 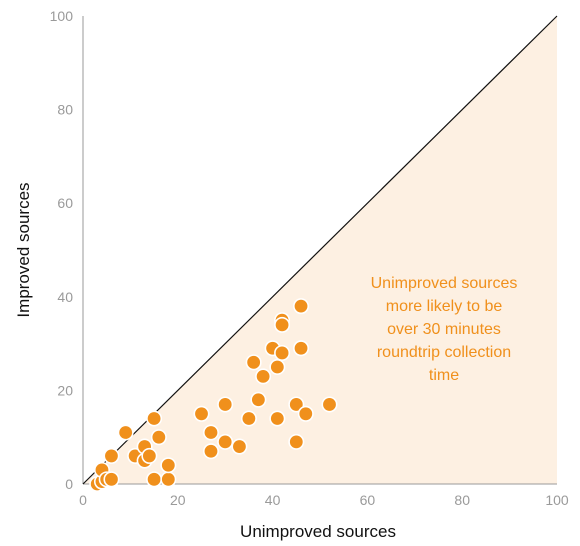 I want to click on y-tick-labels: 0 20 40 60 80 100, so click(x=62, y=250).